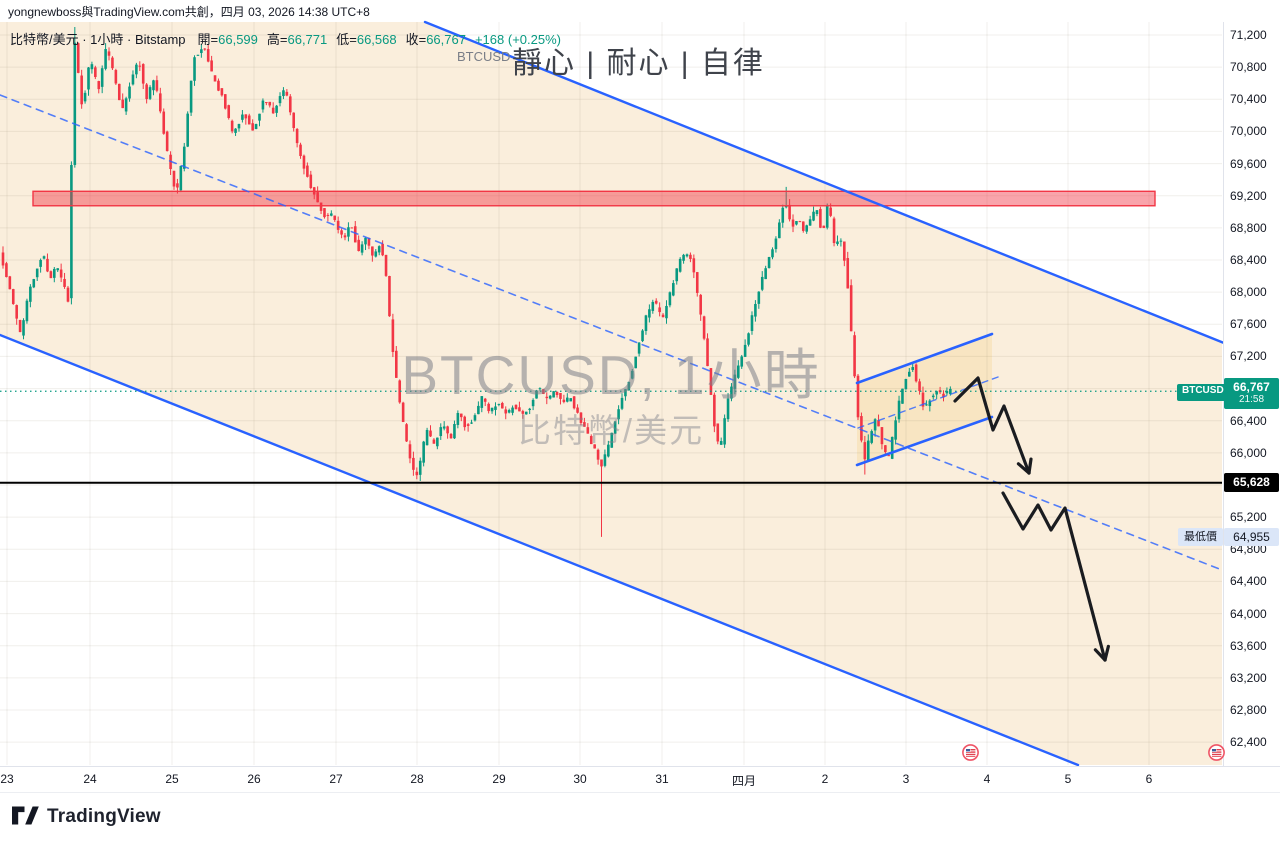 Image resolution: width=1280 pixels, height=844 pixels. What do you see at coordinates (662, 779) in the screenshot?
I see `time-axis-tick: 31` at bounding box center [662, 779].